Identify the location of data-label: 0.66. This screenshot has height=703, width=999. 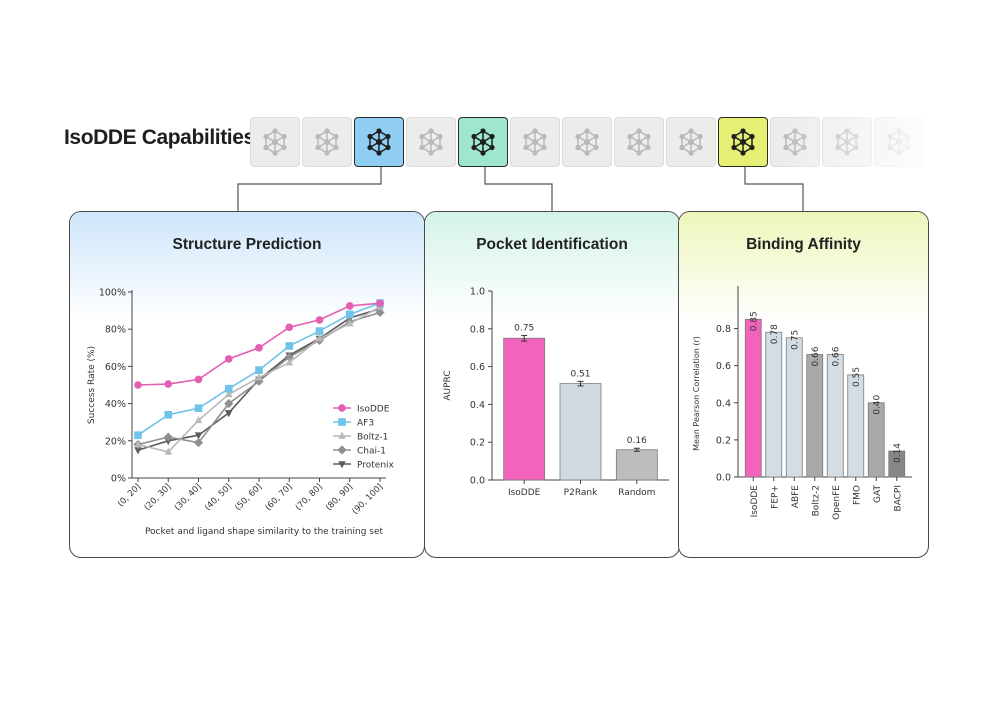
(816, 356).